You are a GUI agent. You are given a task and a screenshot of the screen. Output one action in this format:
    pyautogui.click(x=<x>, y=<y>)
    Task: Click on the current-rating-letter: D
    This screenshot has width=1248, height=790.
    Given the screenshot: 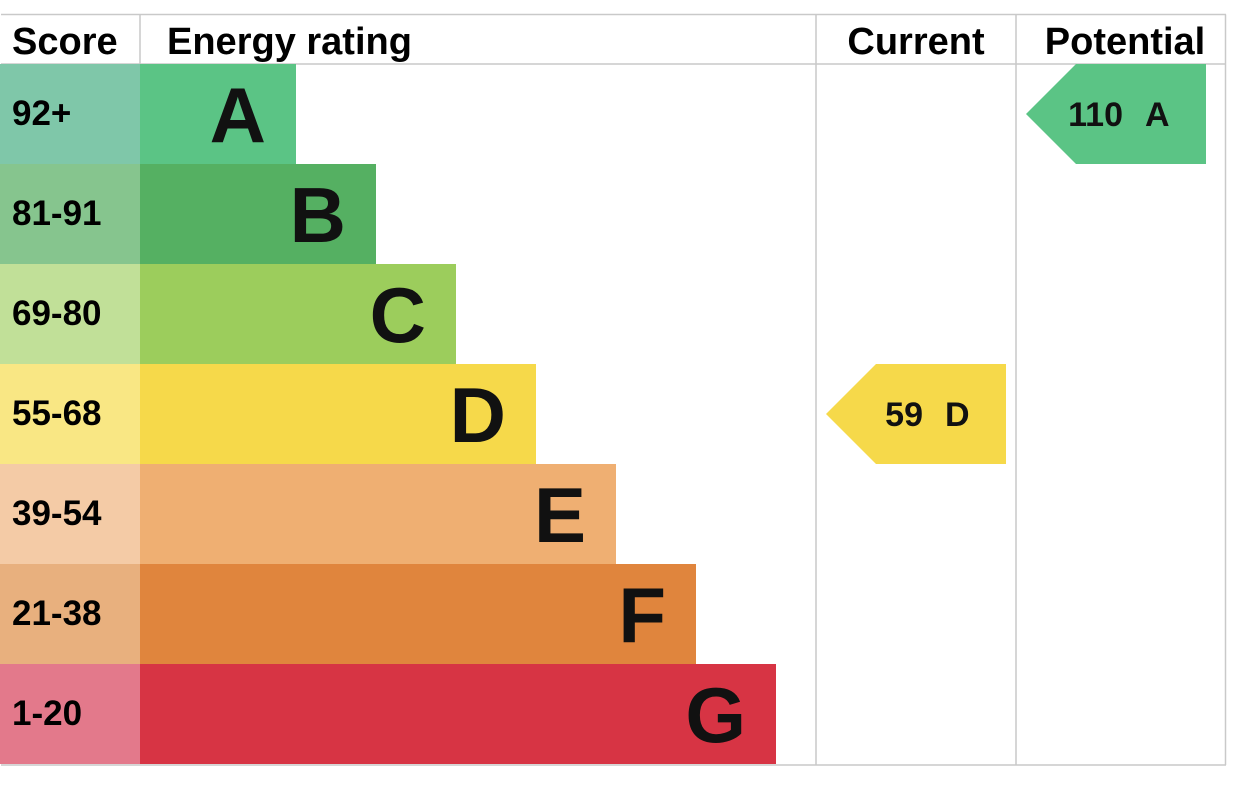 What is the action you would take?
    pyautogui.click(x=957, y=415)
    